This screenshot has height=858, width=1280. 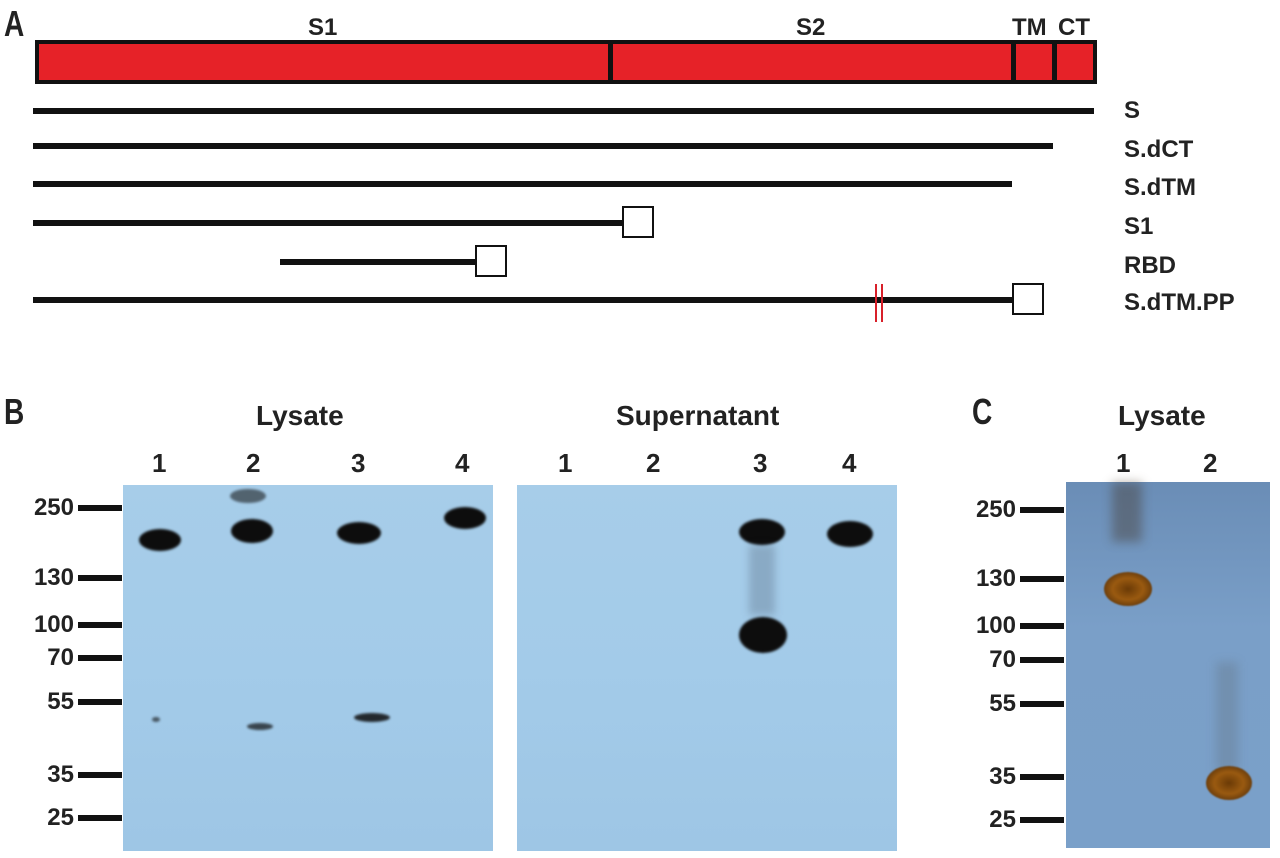 I want to click on marker-b-70: 70, so click(x=72, y=658).